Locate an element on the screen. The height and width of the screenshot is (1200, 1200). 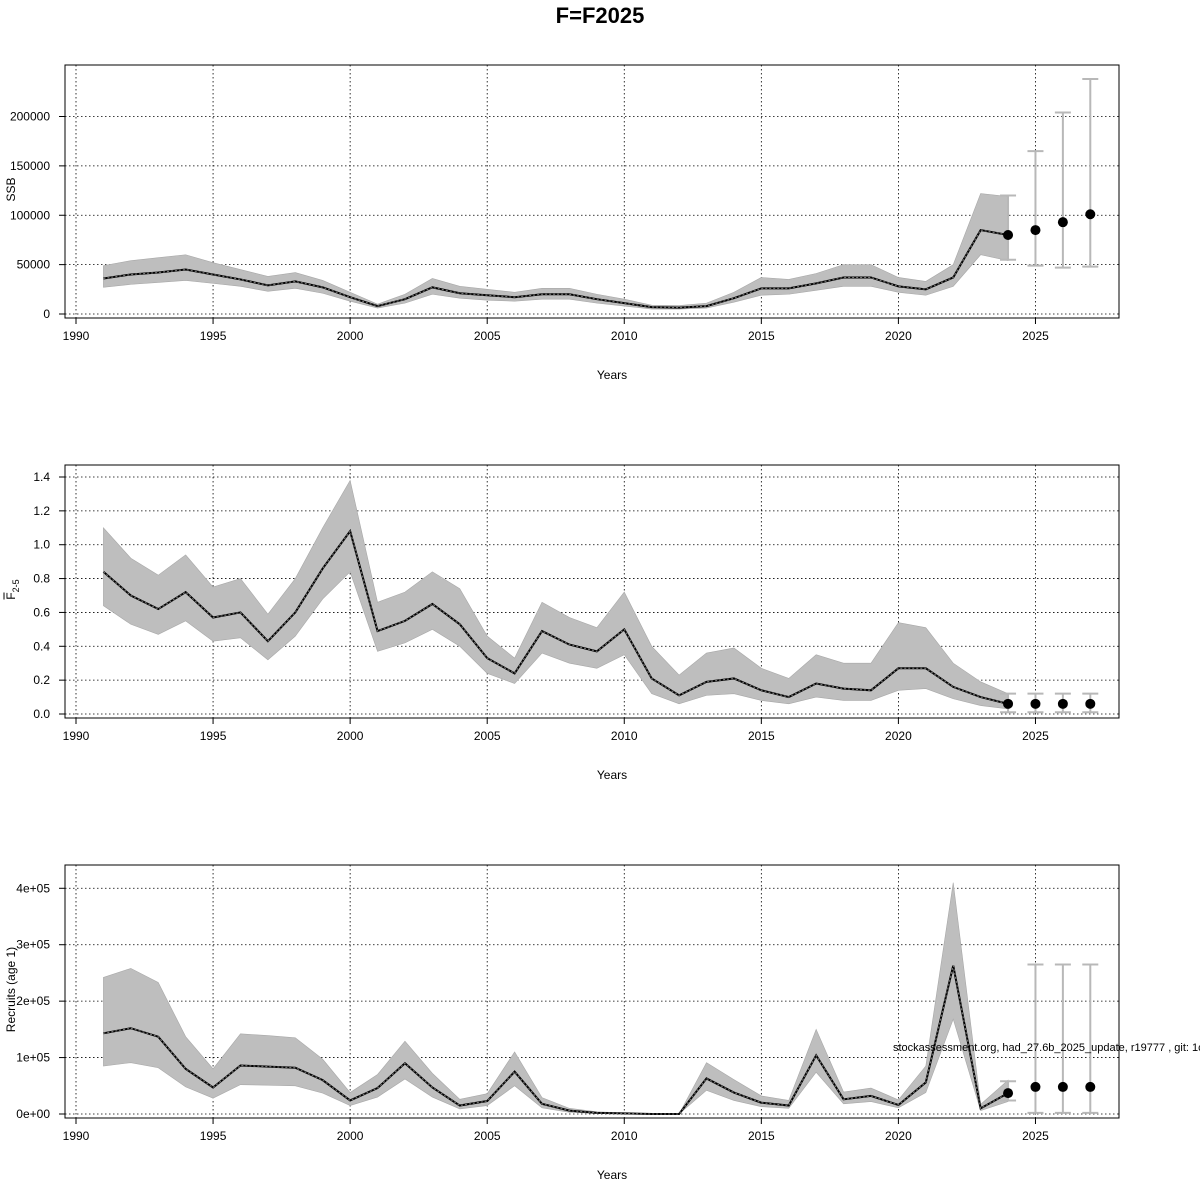
recruits-xtick-label-2020: 2020 is located at coordinates (898, 1136).